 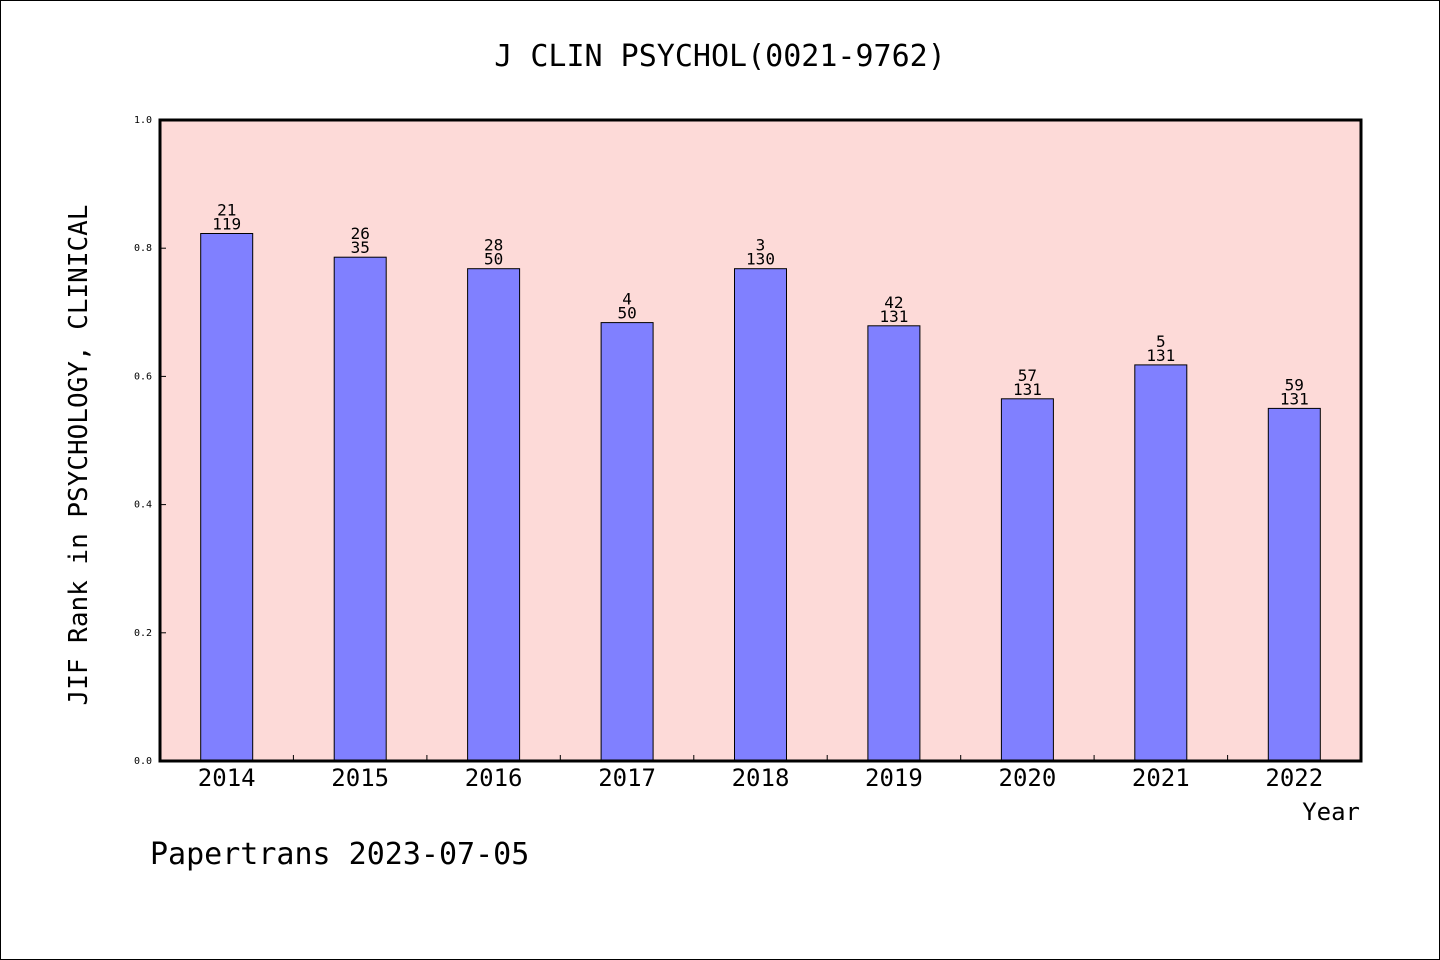 I want to click on y-tick-label: 0.6, so click(x=143, y=376).